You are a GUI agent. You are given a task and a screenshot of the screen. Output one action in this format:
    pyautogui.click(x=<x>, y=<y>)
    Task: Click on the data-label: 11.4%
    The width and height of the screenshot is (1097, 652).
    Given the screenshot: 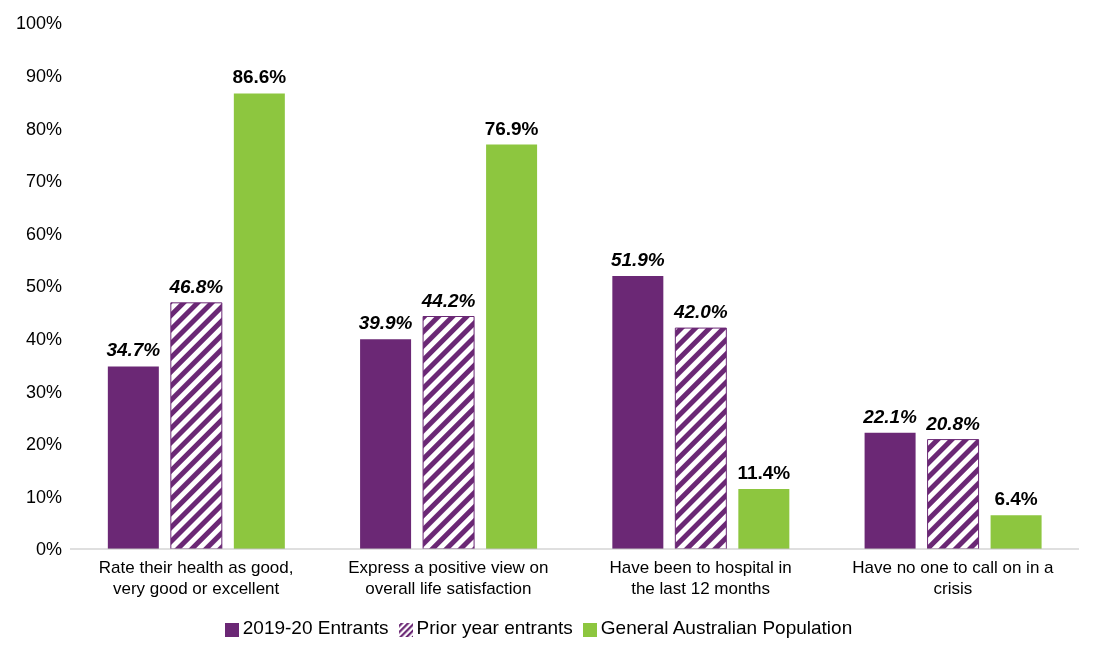 What is the action you would take?
    pyautogui.click(x=764, y=473)
    